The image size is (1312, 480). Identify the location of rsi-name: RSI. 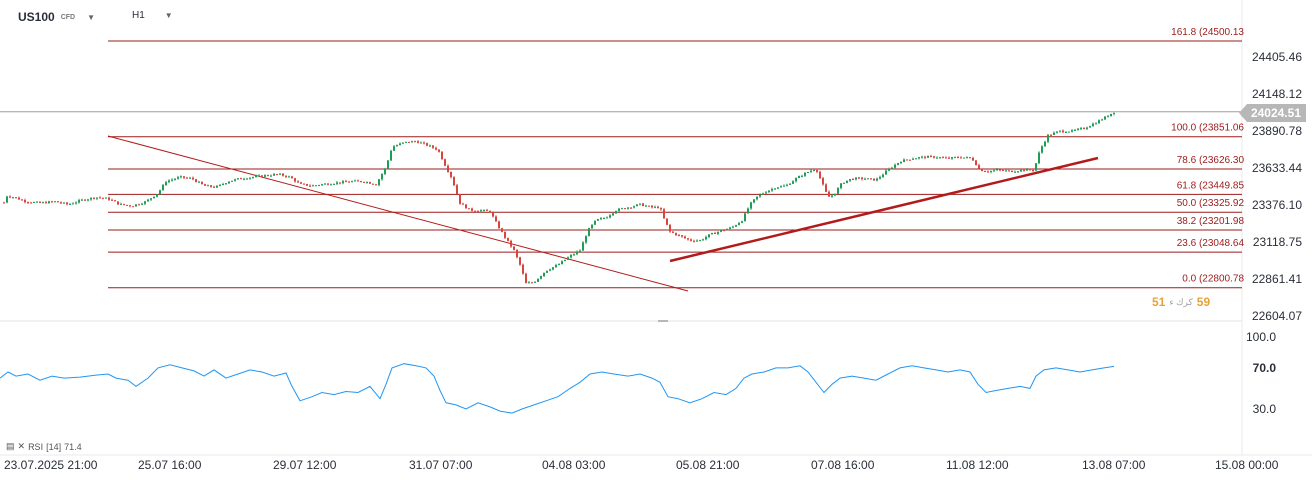
(36, 446).